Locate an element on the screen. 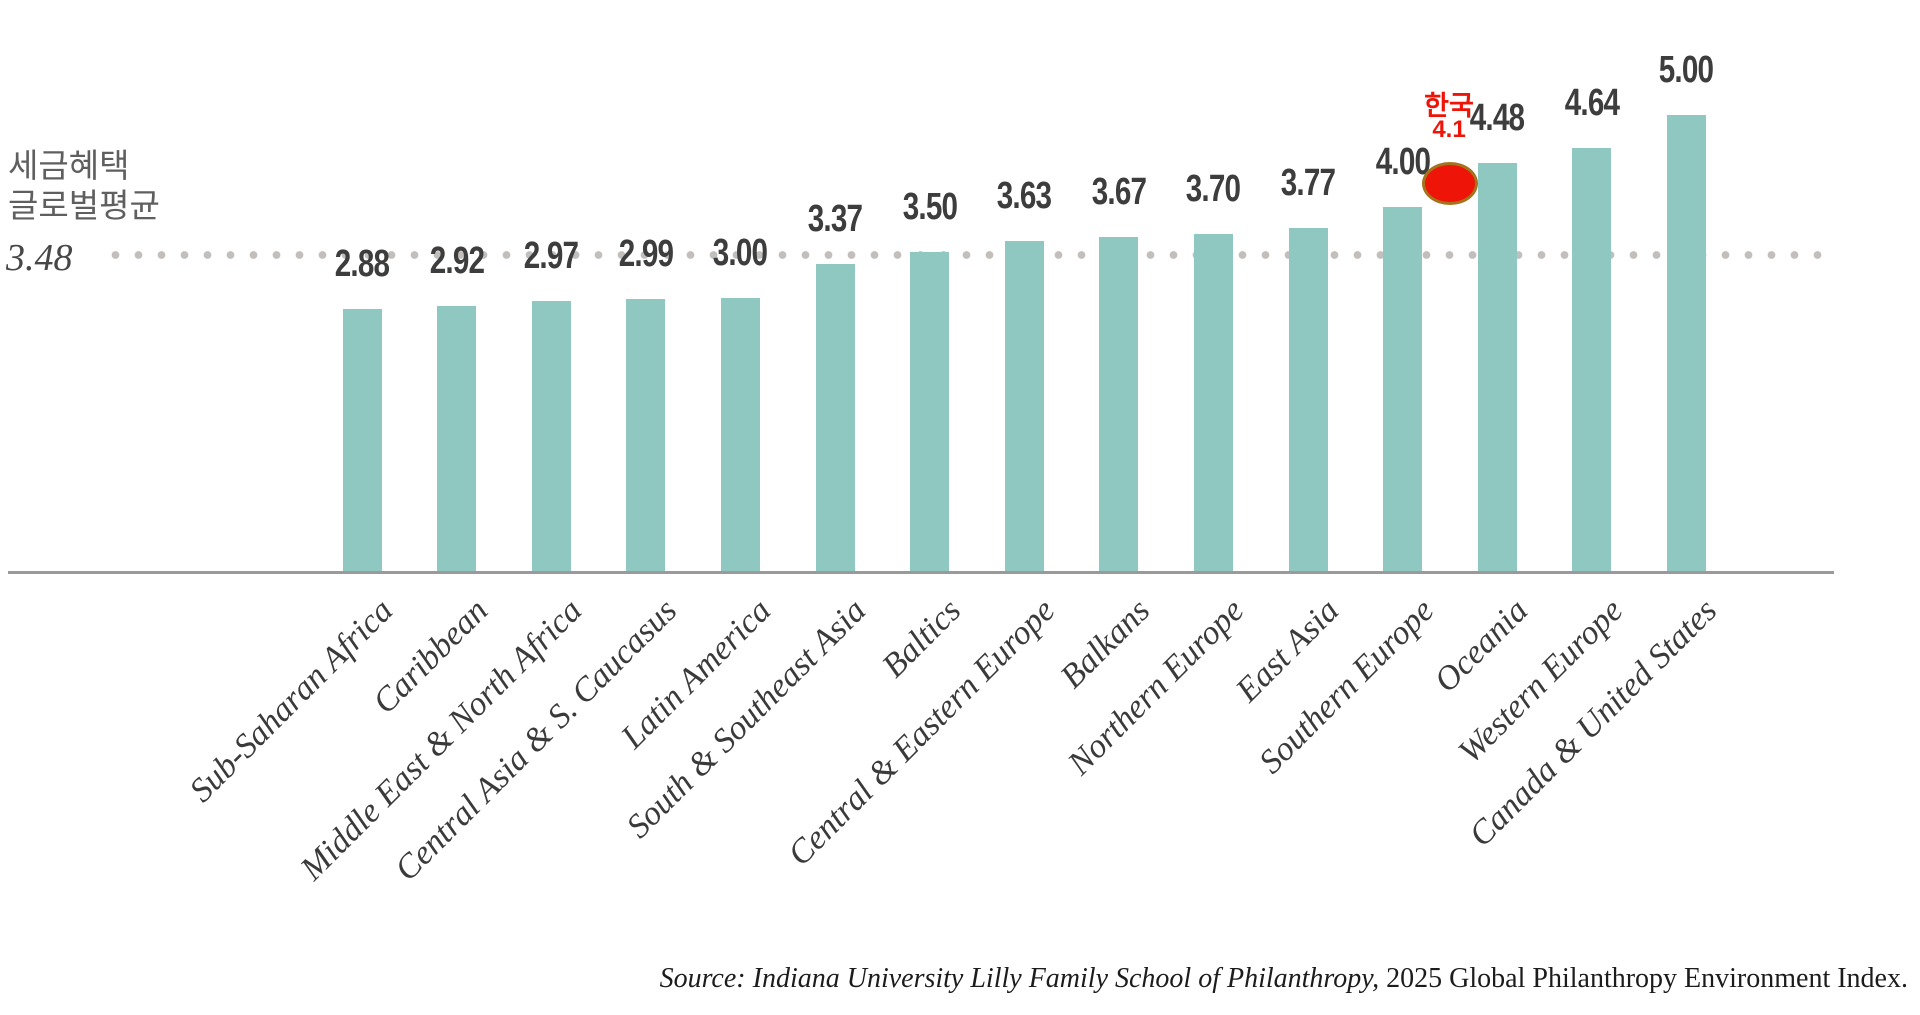 This screenshot has height=1015, width=1920. bar-sub-saharan-africa is located at coordinates (362, 441).